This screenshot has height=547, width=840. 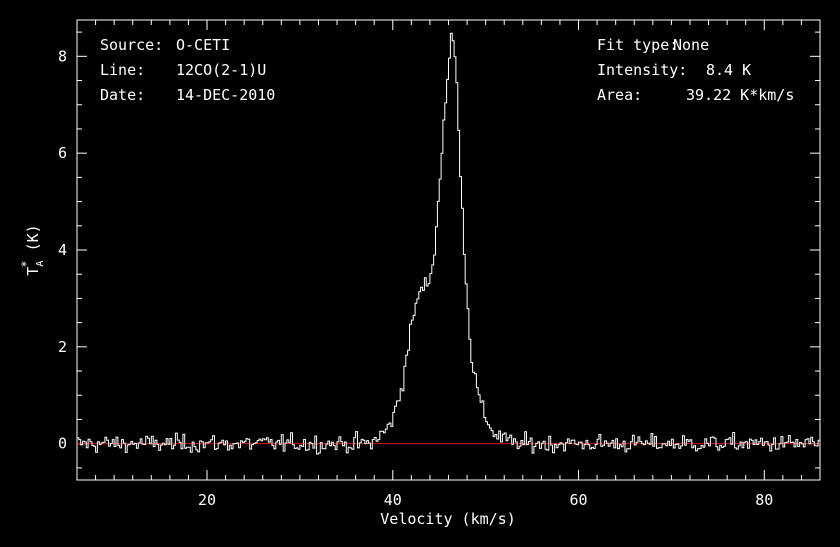 What do you see at coordinates (123, 70) in the screenshot?
I see `info-line-label: Line:` at bounding box center [123, 70].